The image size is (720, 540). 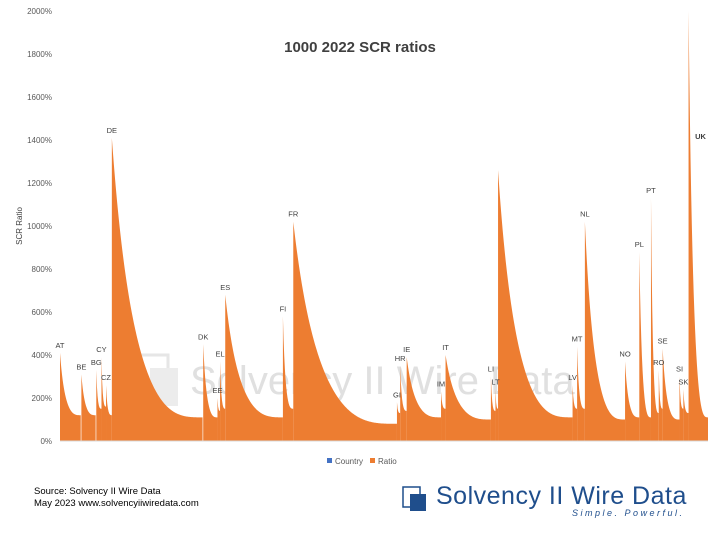 I want to click on y-tick-label: 1000%, so click(x=39, y=226).